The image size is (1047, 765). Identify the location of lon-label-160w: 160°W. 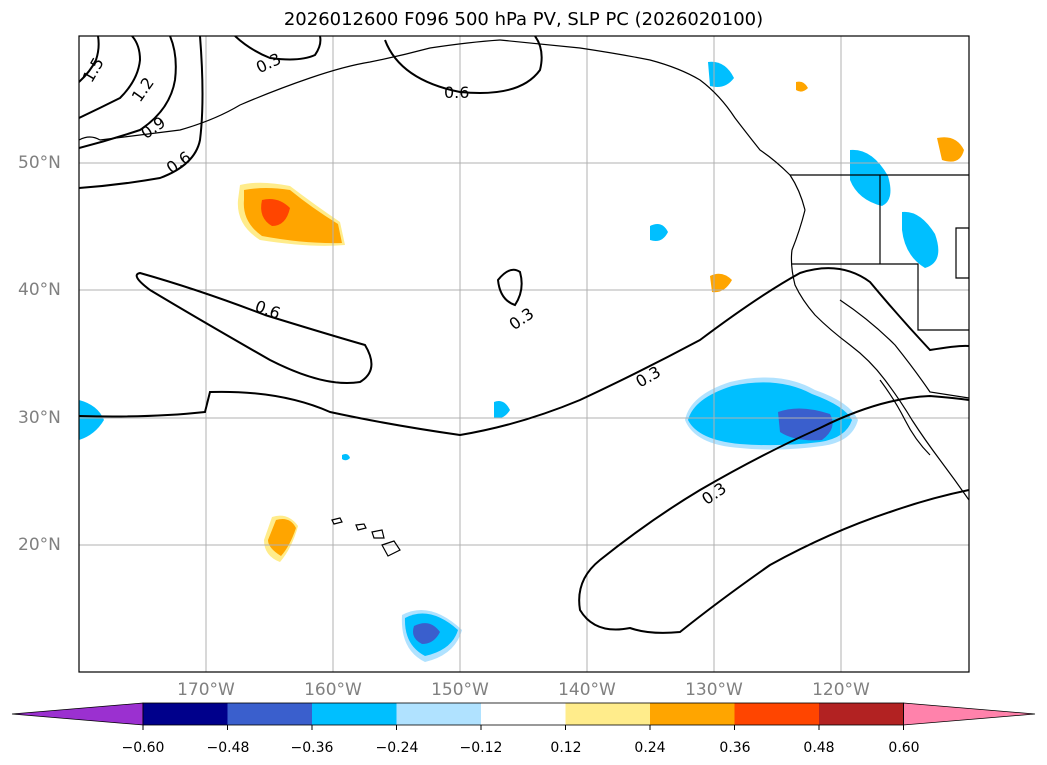
(333, 690).